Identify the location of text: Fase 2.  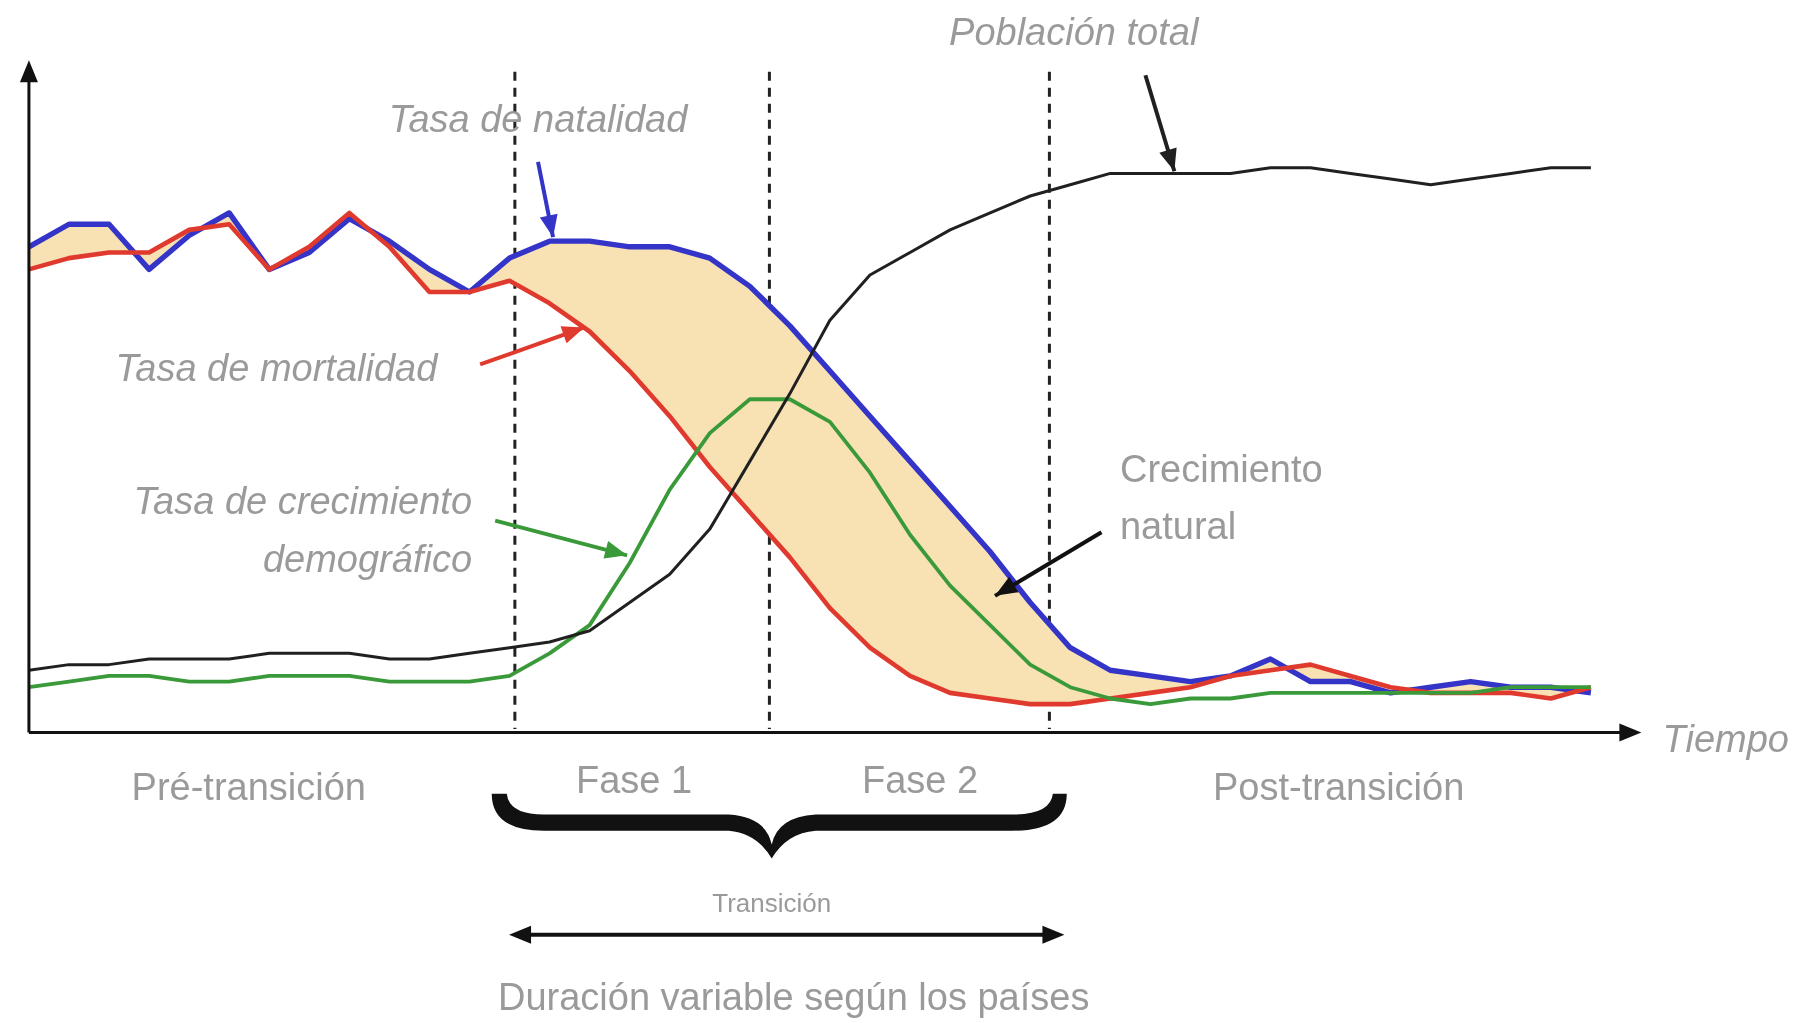
(920, 779).